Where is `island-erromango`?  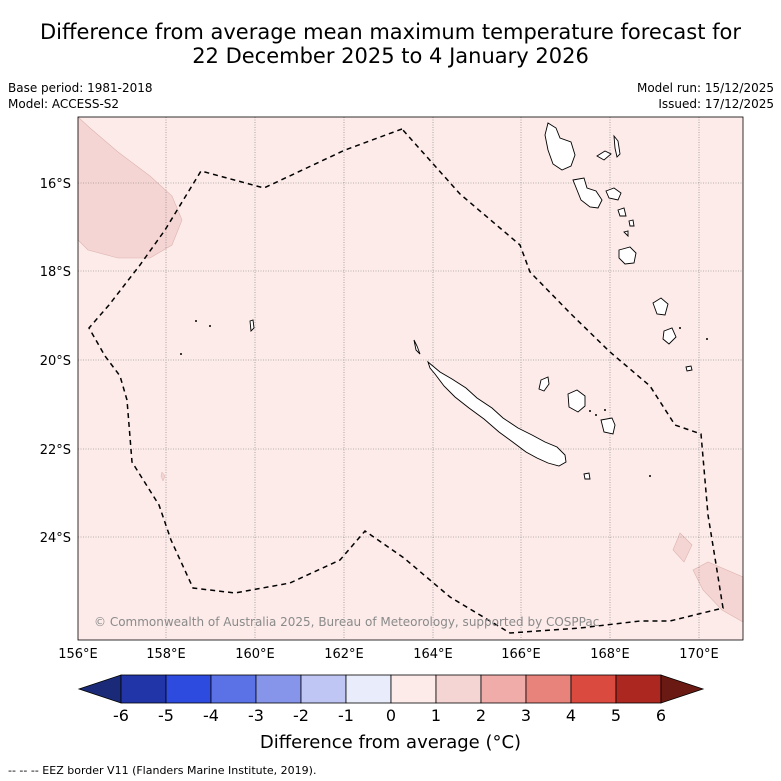 island-erromango is located at coordinates (660, 306).